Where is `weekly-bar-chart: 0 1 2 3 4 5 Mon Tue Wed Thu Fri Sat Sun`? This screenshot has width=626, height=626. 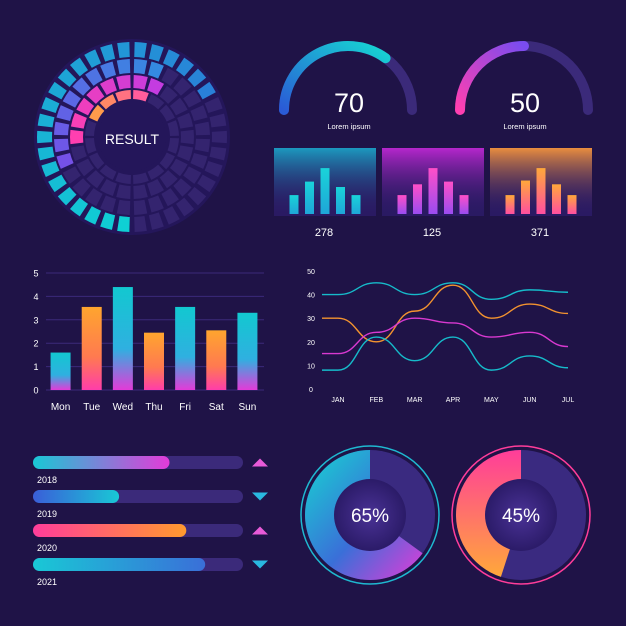
weekly-bar-chart: 0 1 2 3 4 5 Mon Tue Wed Thu Fri Sat Sun is located at coordinates (148, 341).